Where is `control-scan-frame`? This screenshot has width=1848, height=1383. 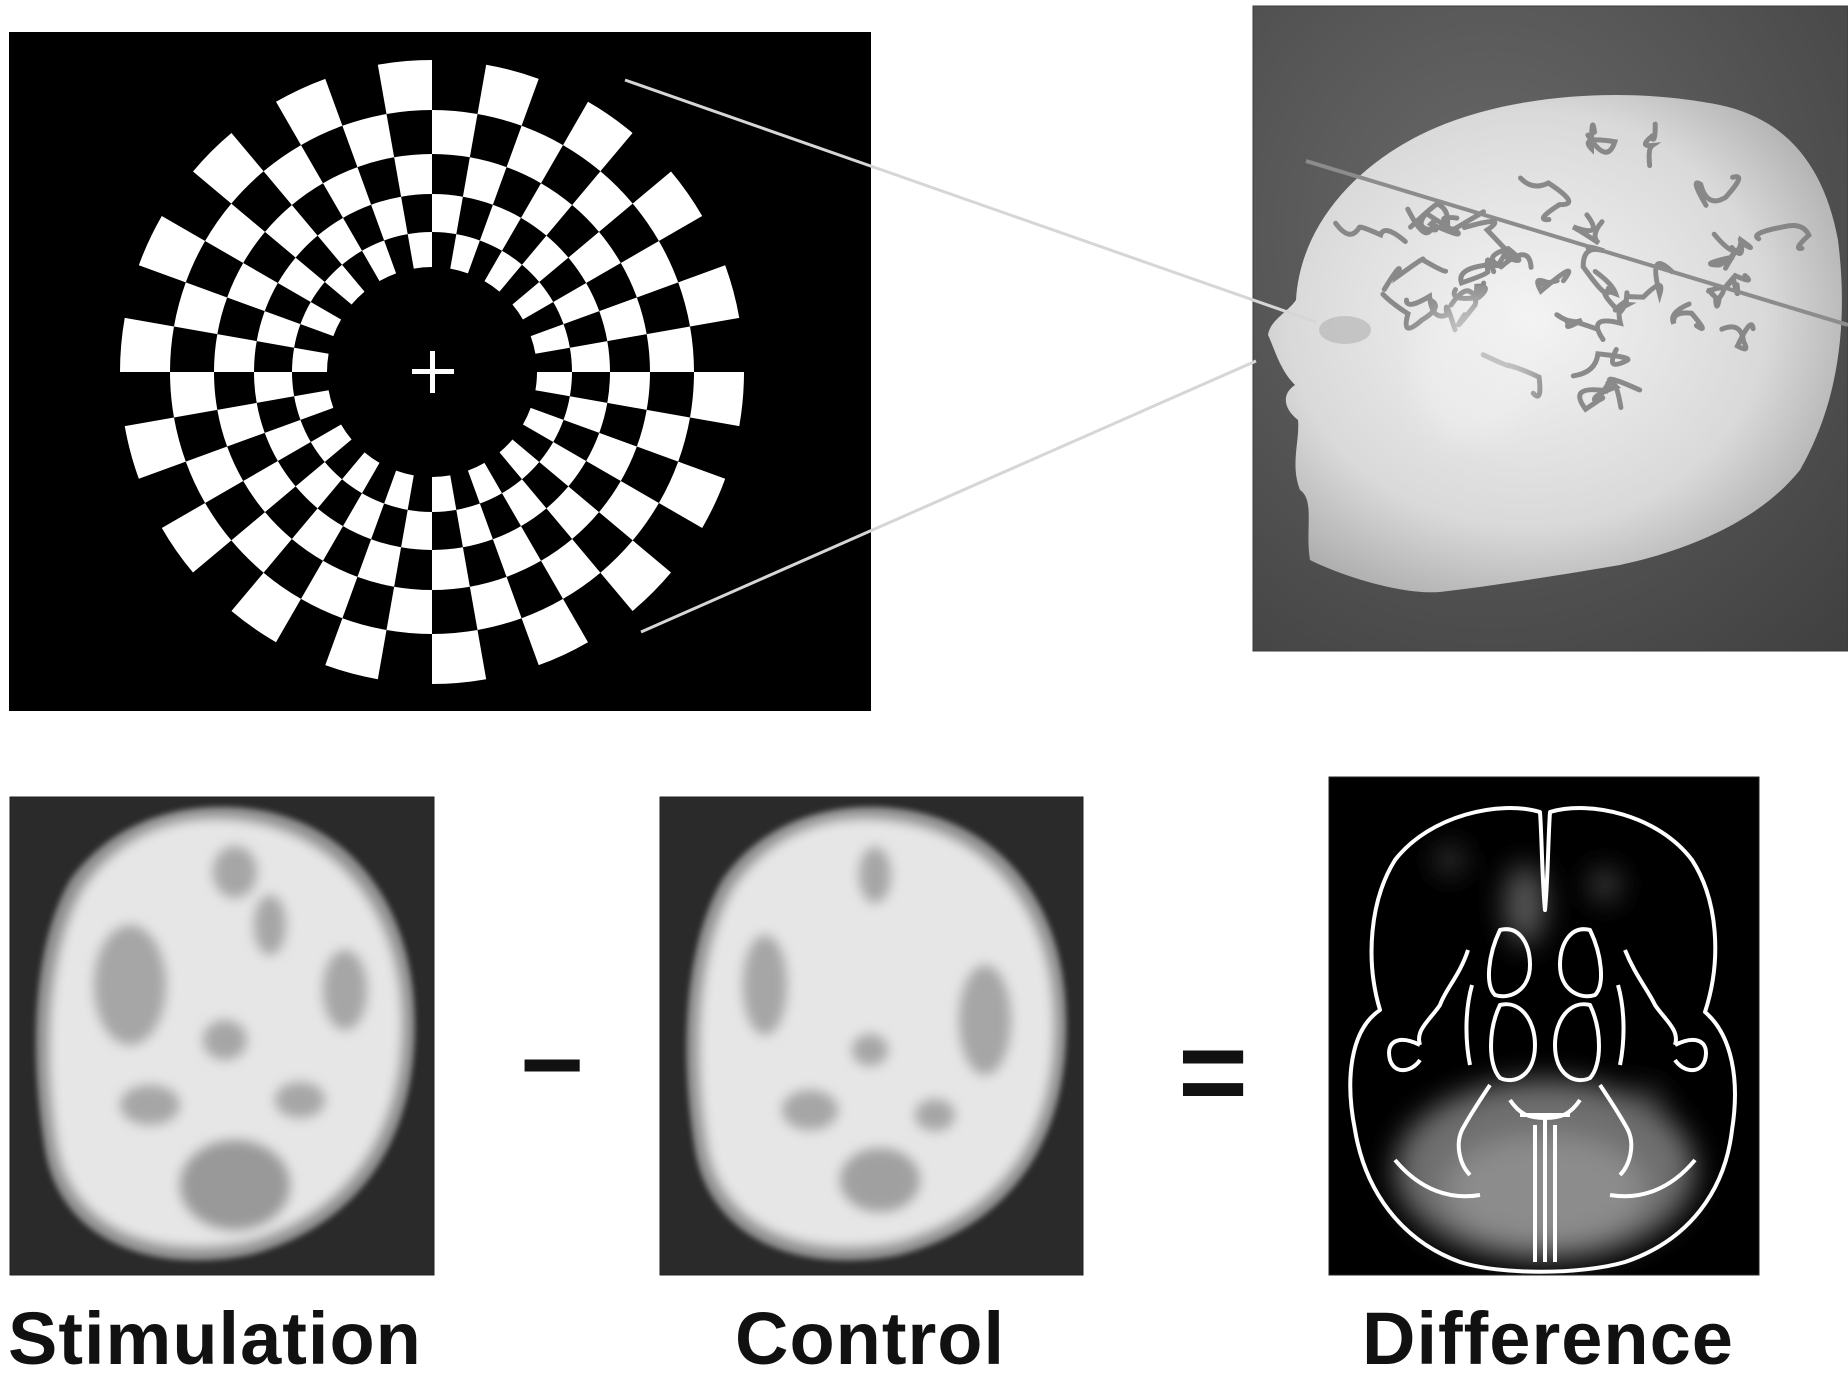
control-scan-frame is located at coordinates (871, 1036).